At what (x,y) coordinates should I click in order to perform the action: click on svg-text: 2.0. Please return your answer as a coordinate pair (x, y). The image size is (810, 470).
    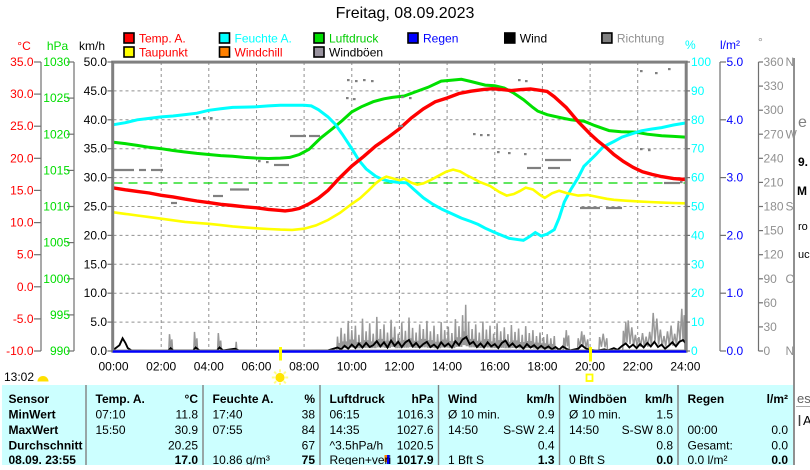
    Looking at the image, I should click on (735, 235).